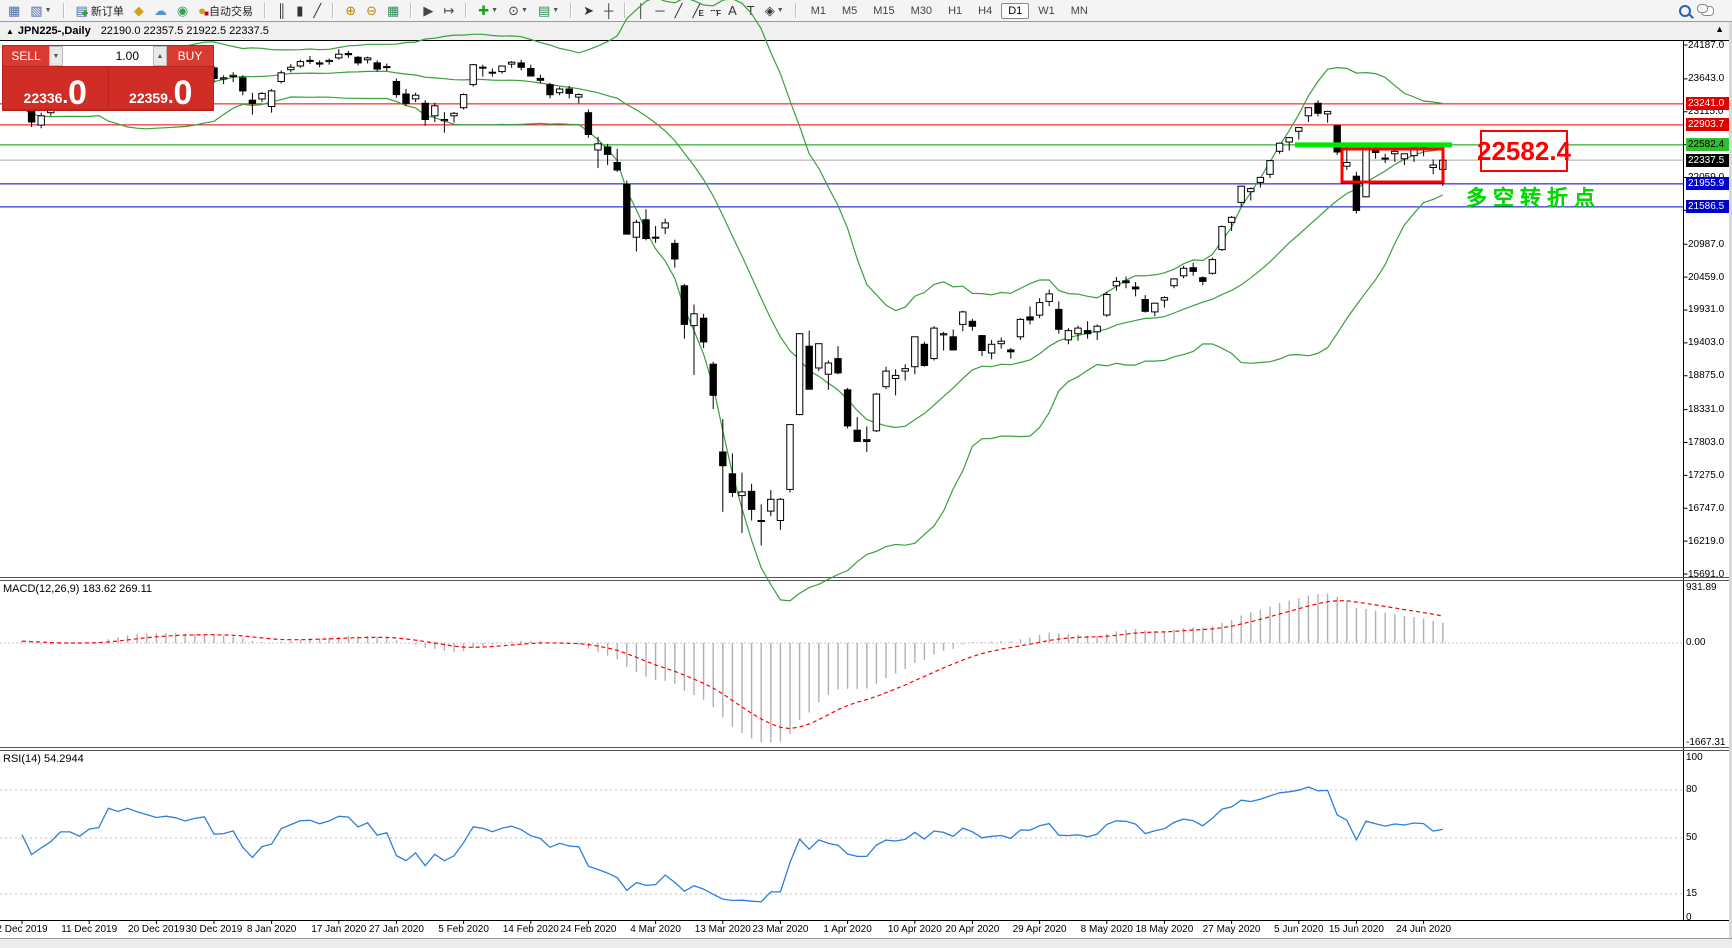 This screenshot has width=1732, height=948. I want to click on toolbar-group: ▶ ↦, so click(438, 10).